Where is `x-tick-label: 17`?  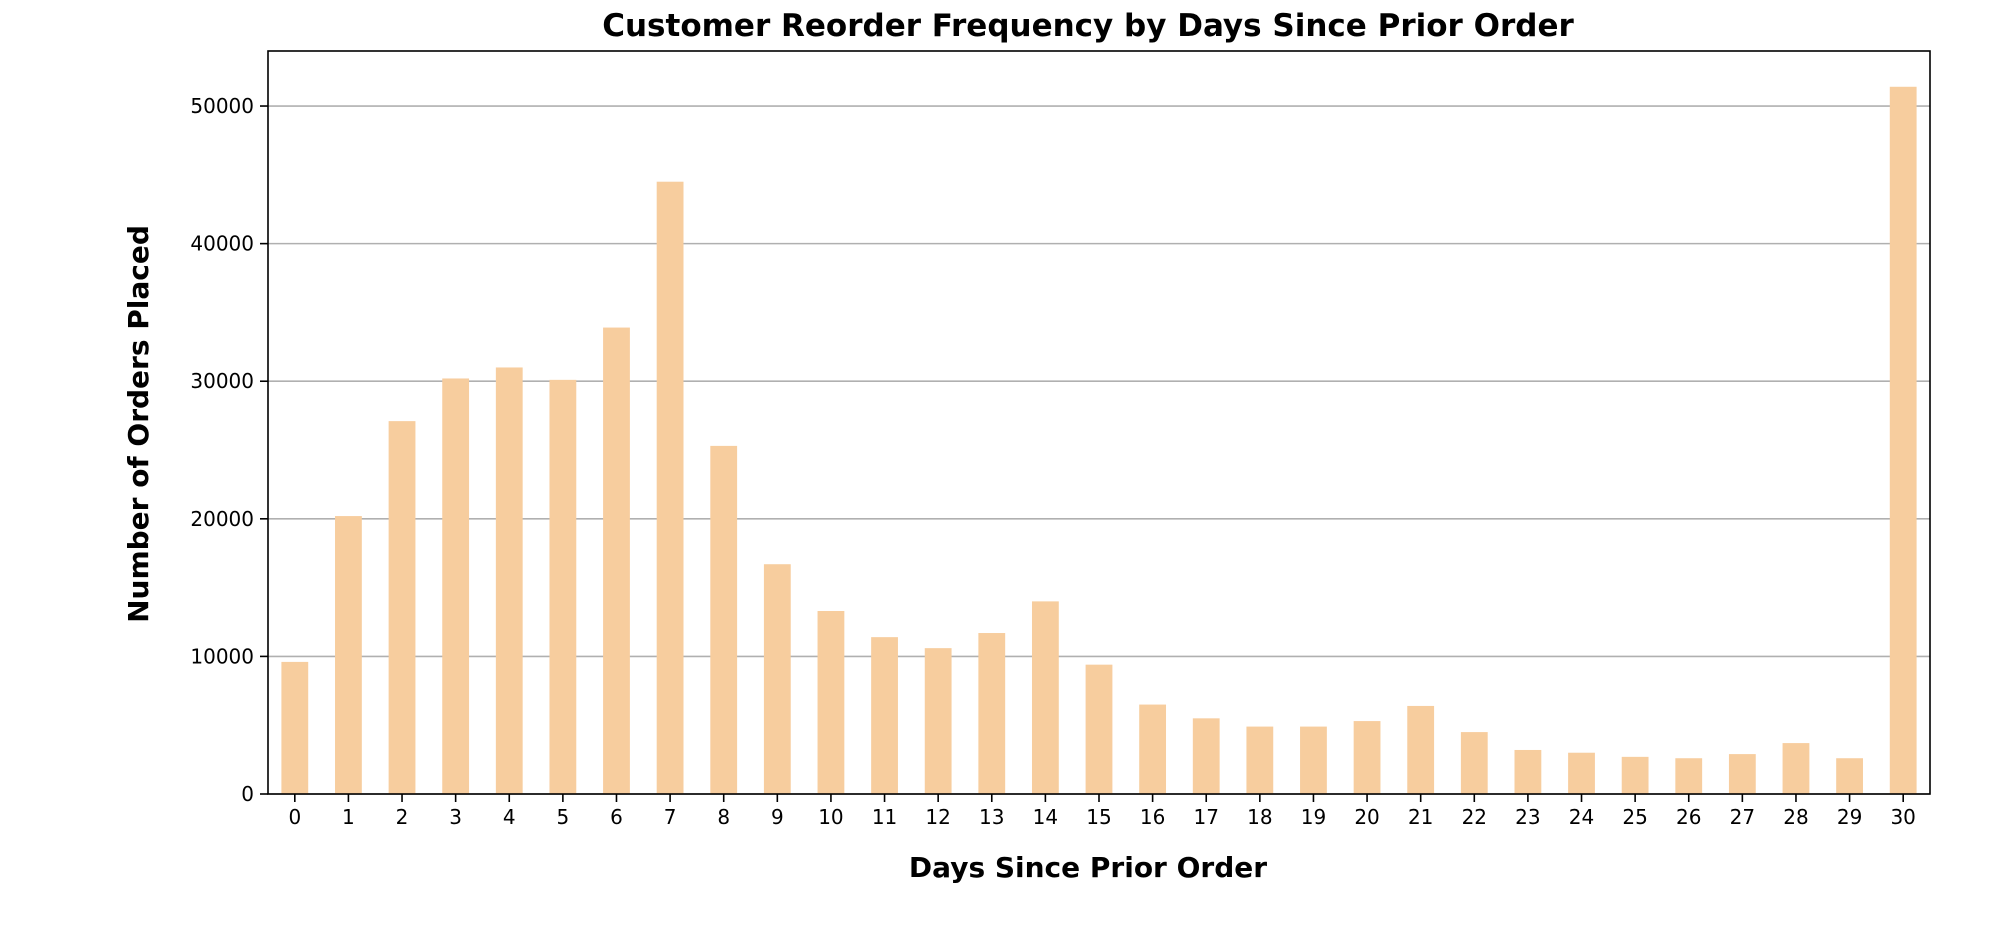 x-tick-label: 17 is located at coordinates (1205, 817).